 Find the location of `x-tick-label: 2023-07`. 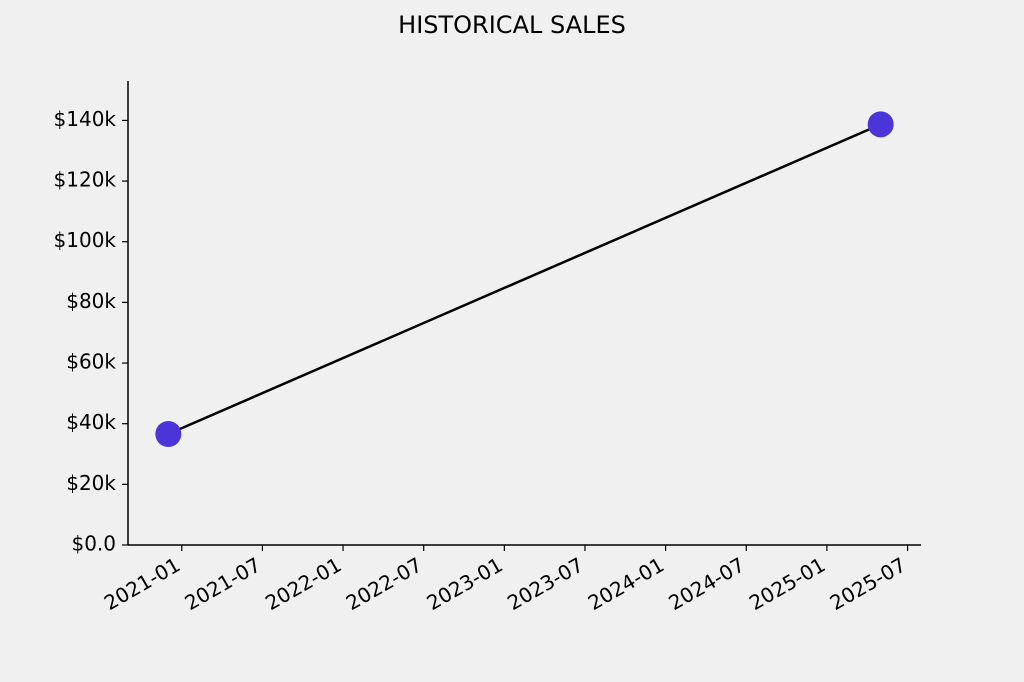

x-tick-label: 2023-07 is located at coordinates (545, 584).